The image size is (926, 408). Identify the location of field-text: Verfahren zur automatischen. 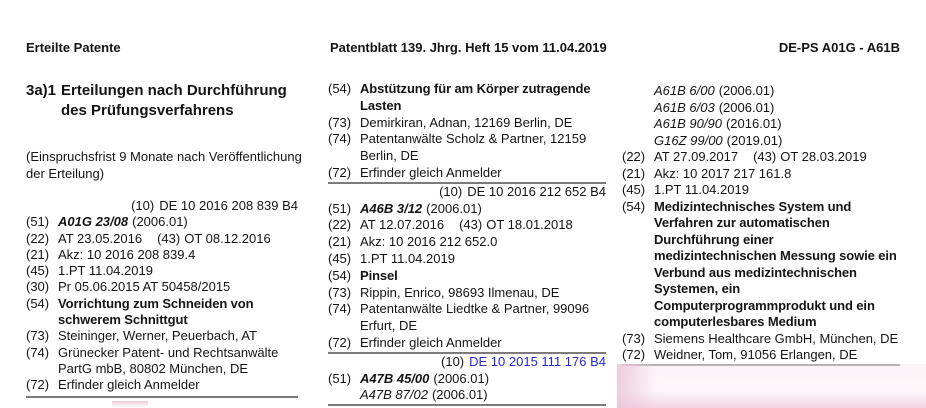
(742, 222).